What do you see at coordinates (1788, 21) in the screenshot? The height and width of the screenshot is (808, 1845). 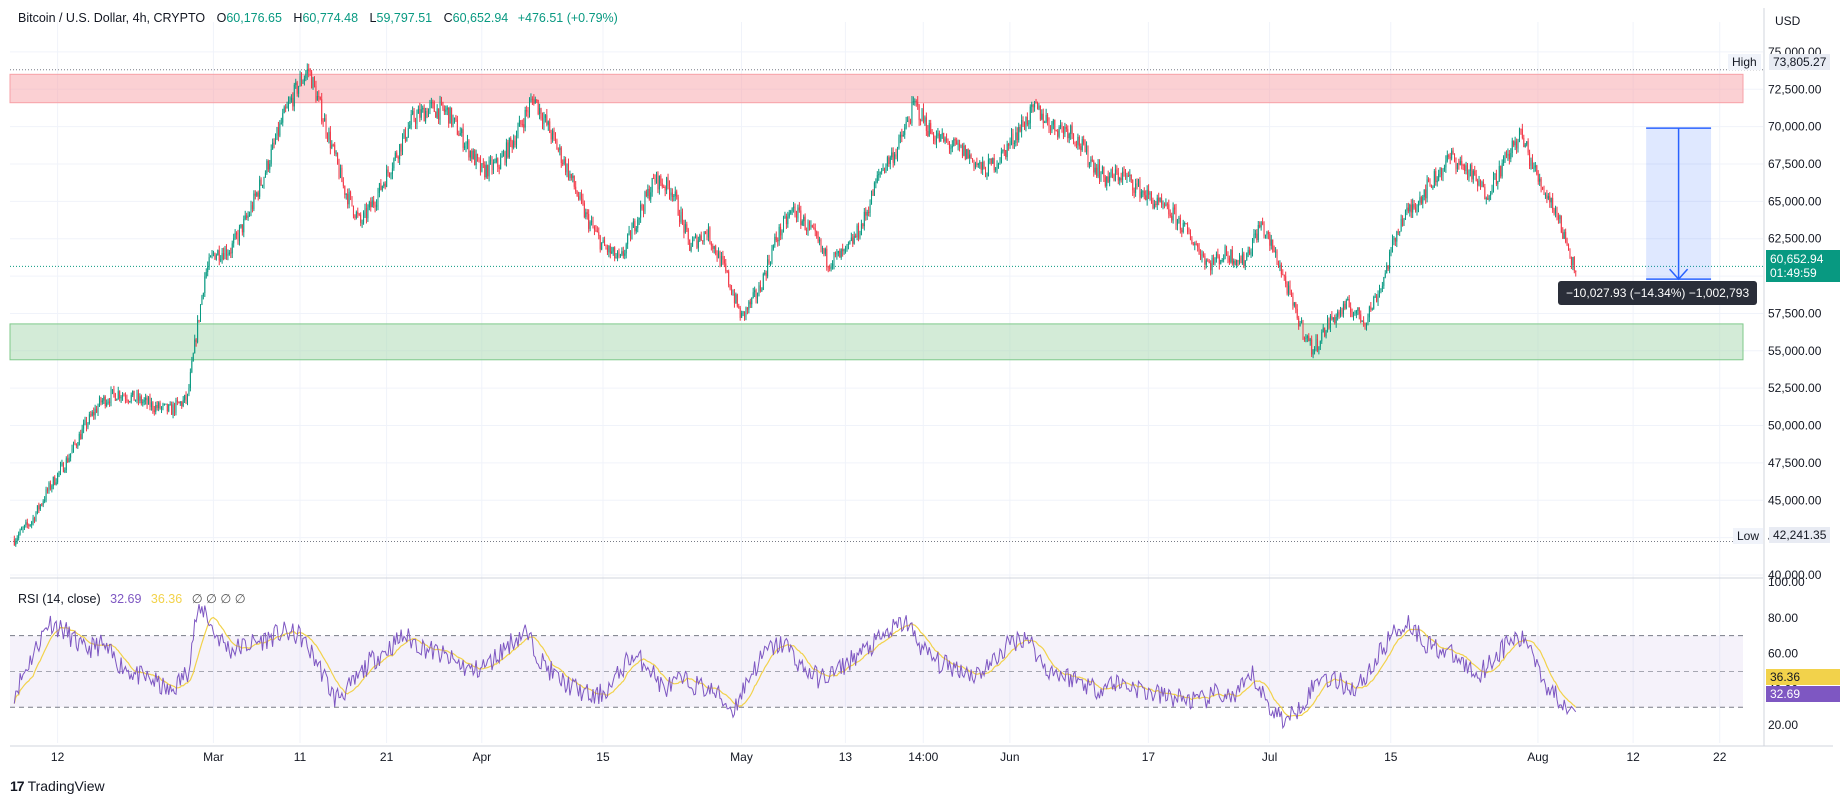 I see `currency-label: USD` at bounding box center [1788, 21].